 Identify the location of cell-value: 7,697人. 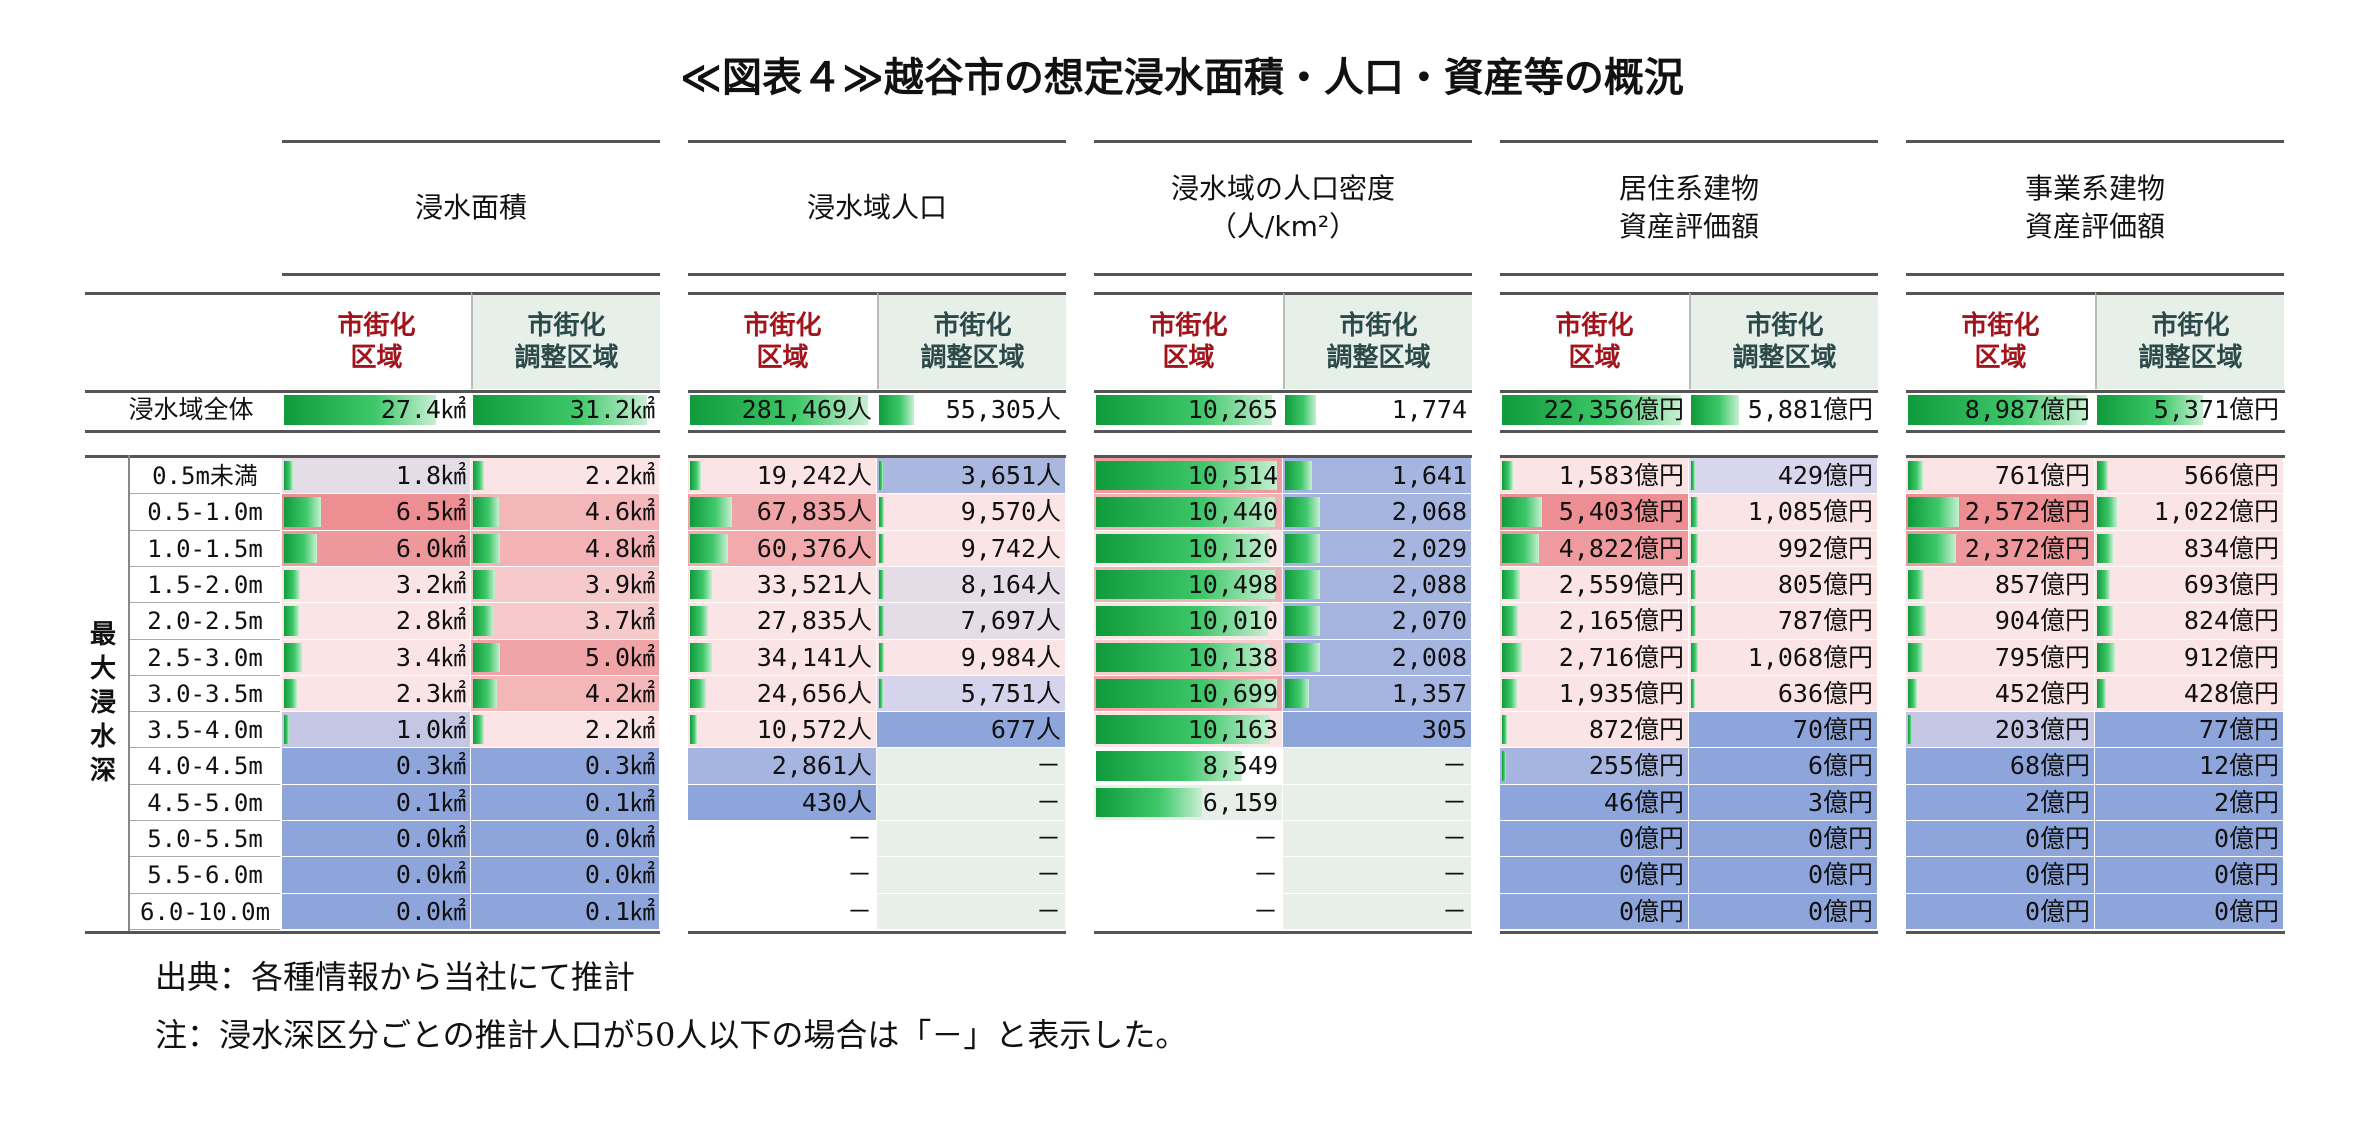
(1010, 620).